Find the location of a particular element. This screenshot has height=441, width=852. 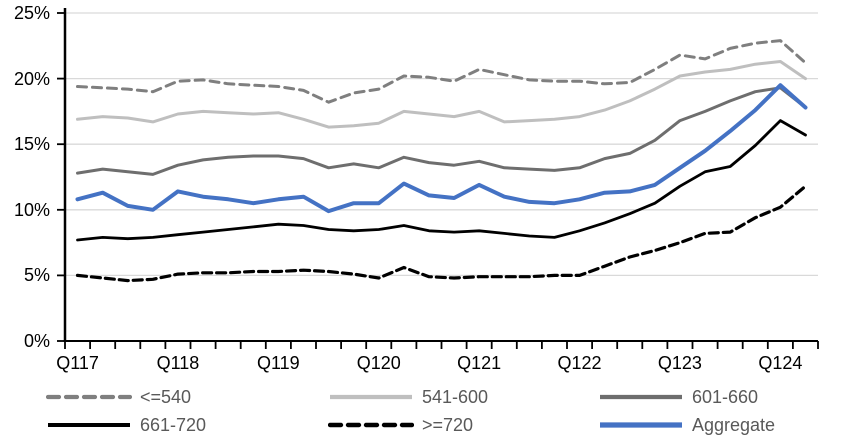

y-axis-tick-label: 5% is located at coordinates (36, 275).